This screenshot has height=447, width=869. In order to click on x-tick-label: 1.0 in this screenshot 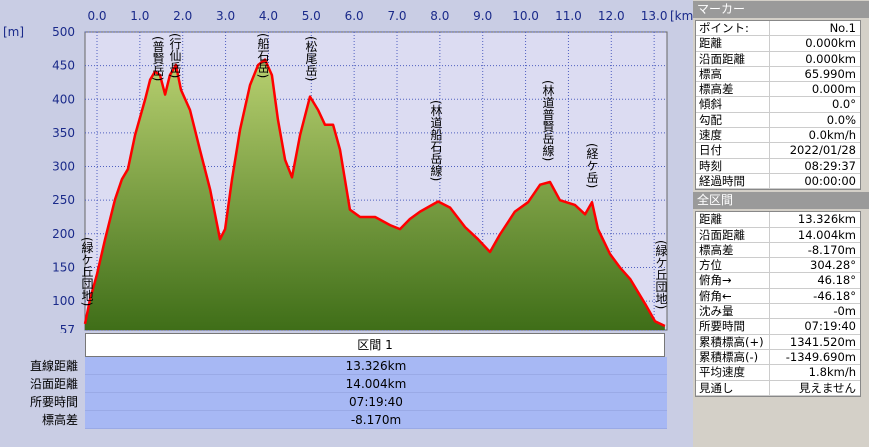, I will do `click(139, 16)`.